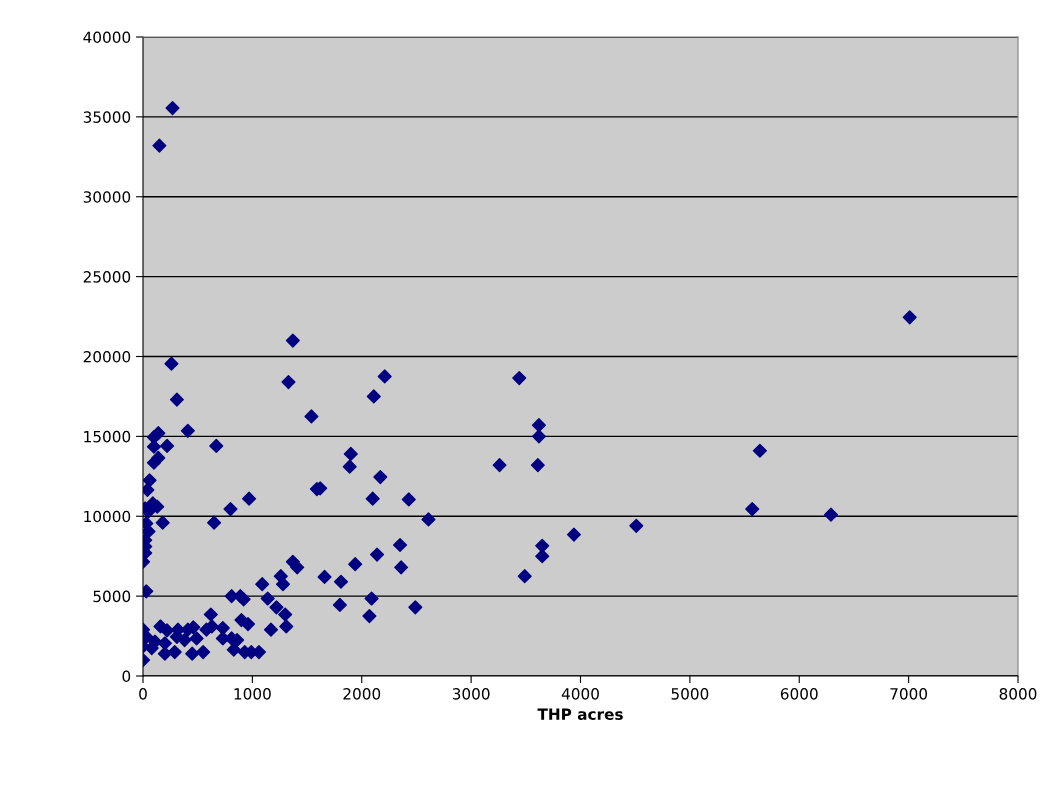 This screenshot has width=1053, height=786. Describe the element at coordinates (107, 37) in the screenshot. I see `y-tick-label: 40000` at that location.